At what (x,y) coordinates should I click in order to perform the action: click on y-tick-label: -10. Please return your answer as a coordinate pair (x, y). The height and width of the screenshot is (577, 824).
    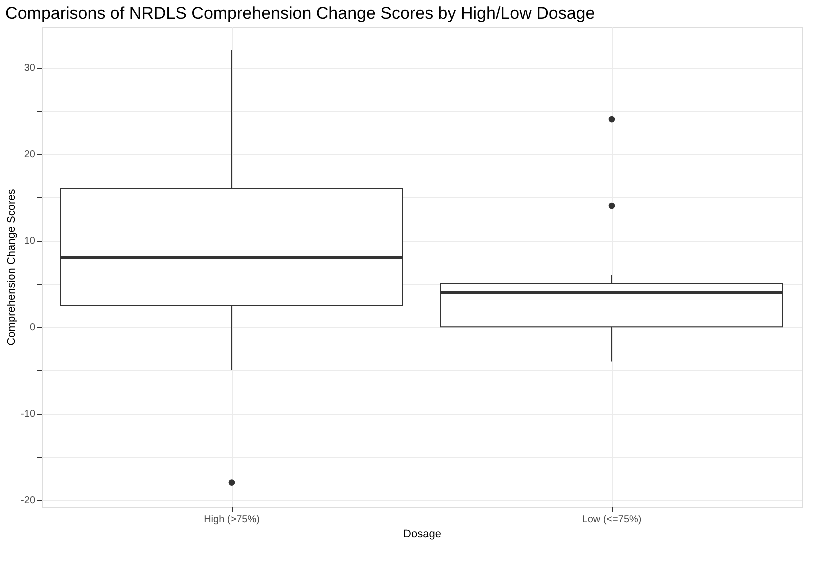
    Looking at the image, I should click on (28, 414).